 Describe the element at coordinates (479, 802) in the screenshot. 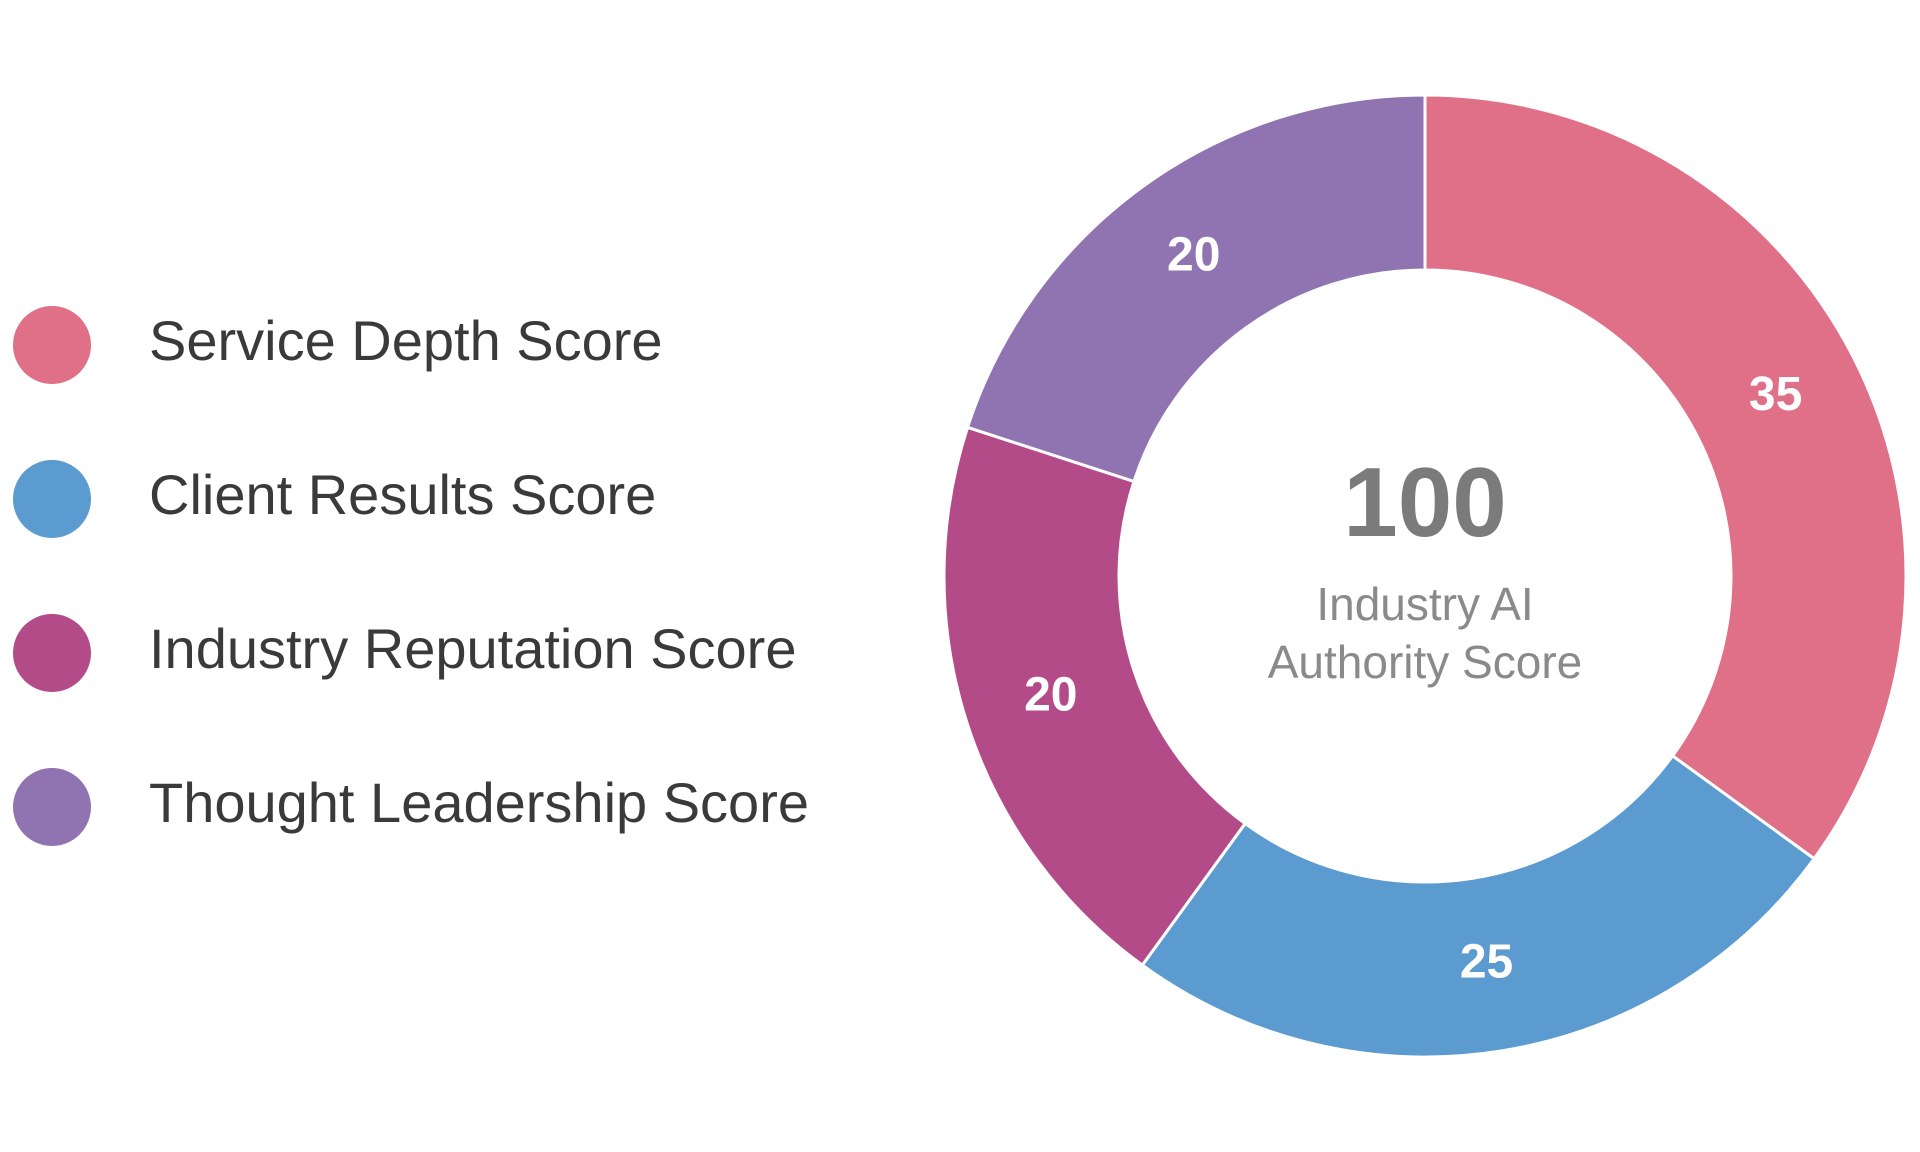

I see `legend-label: Thought Leadership Score` at that location.